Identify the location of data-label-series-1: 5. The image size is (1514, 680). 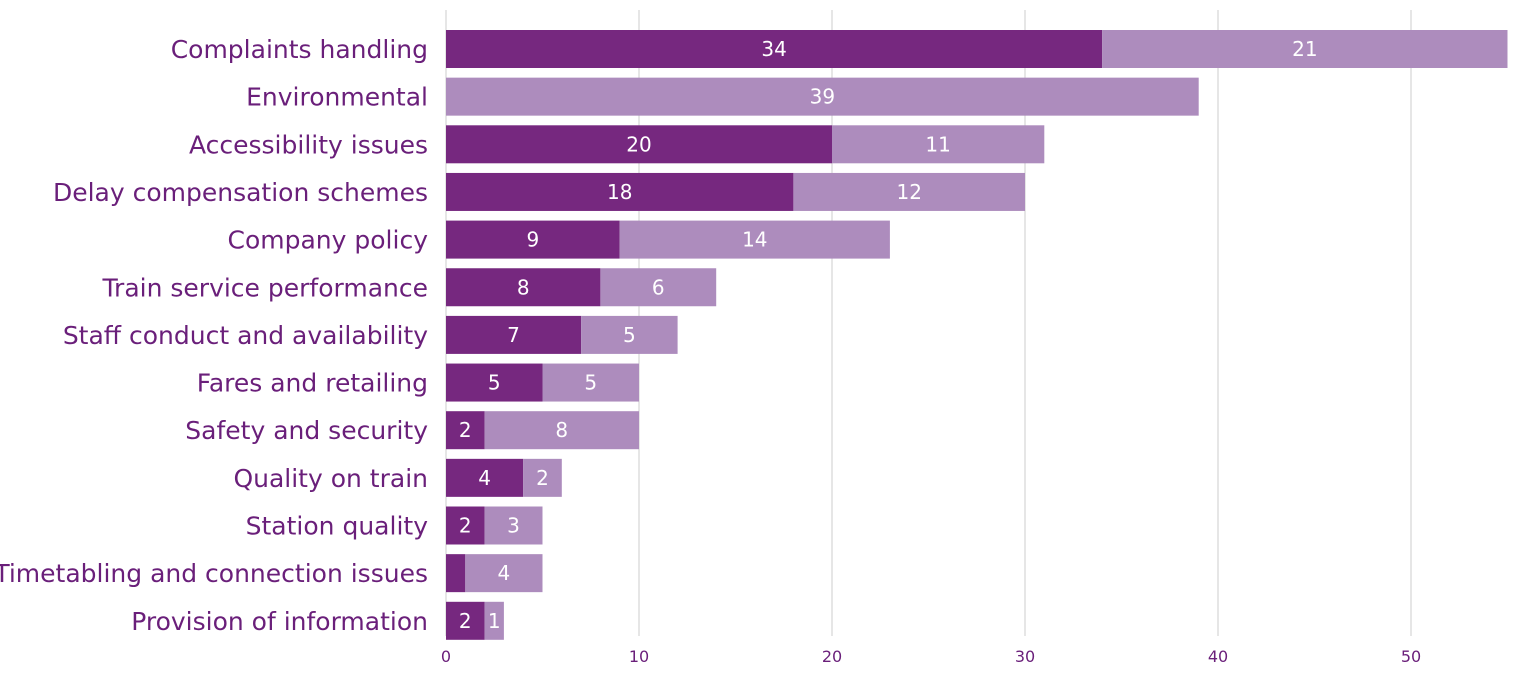
(494, 383).